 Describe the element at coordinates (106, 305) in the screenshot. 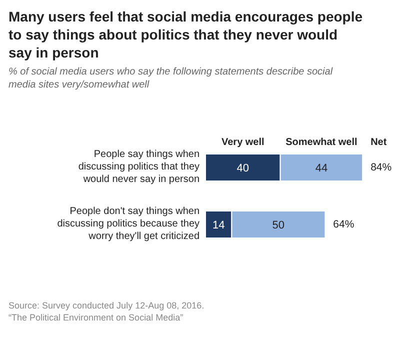

I see `source-note: Source: Survey conducted July 12-Aug 08, 2016.` at that location.